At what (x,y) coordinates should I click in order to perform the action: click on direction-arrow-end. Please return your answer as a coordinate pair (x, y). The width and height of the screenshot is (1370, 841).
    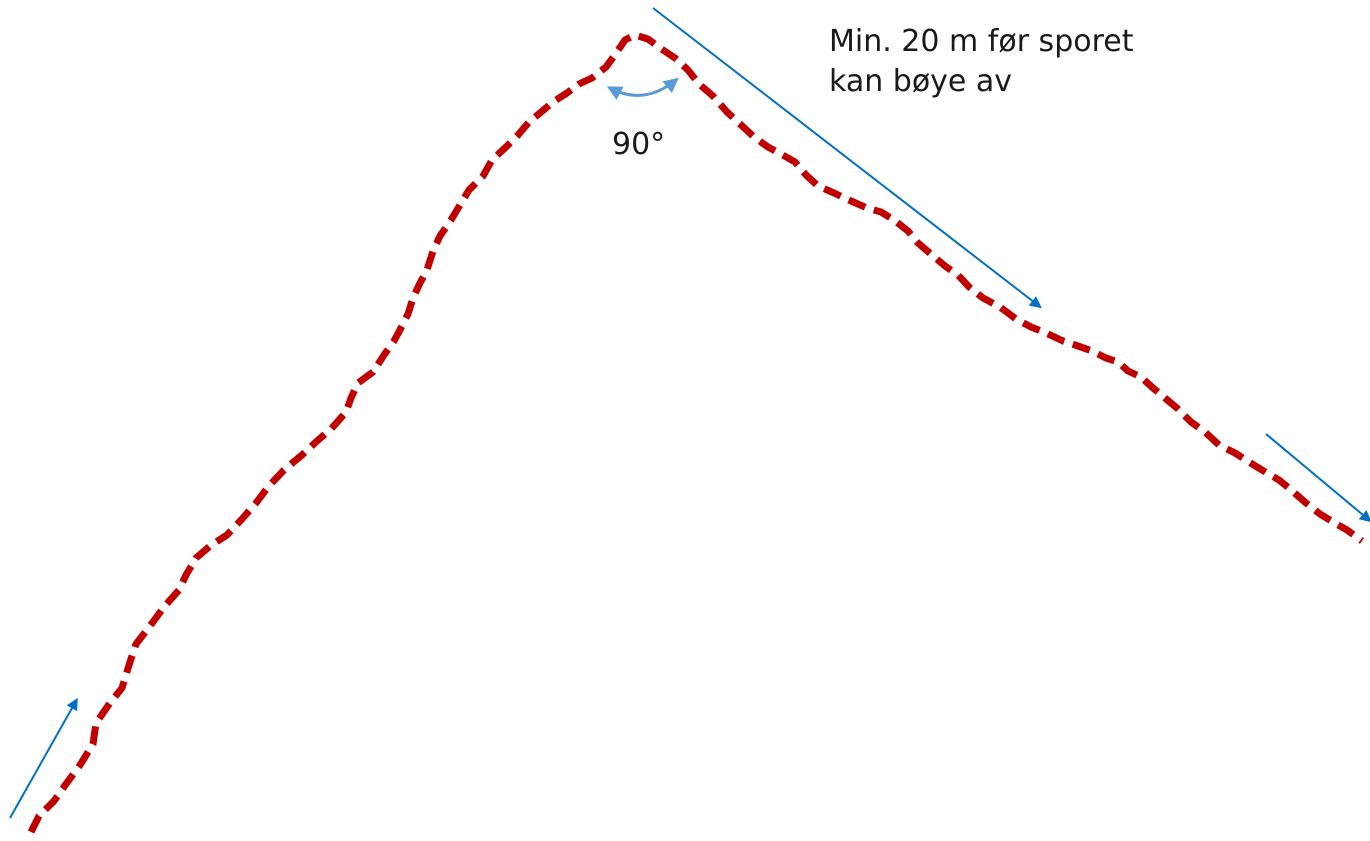
    Looking at the image, I should click on (1317, 478).